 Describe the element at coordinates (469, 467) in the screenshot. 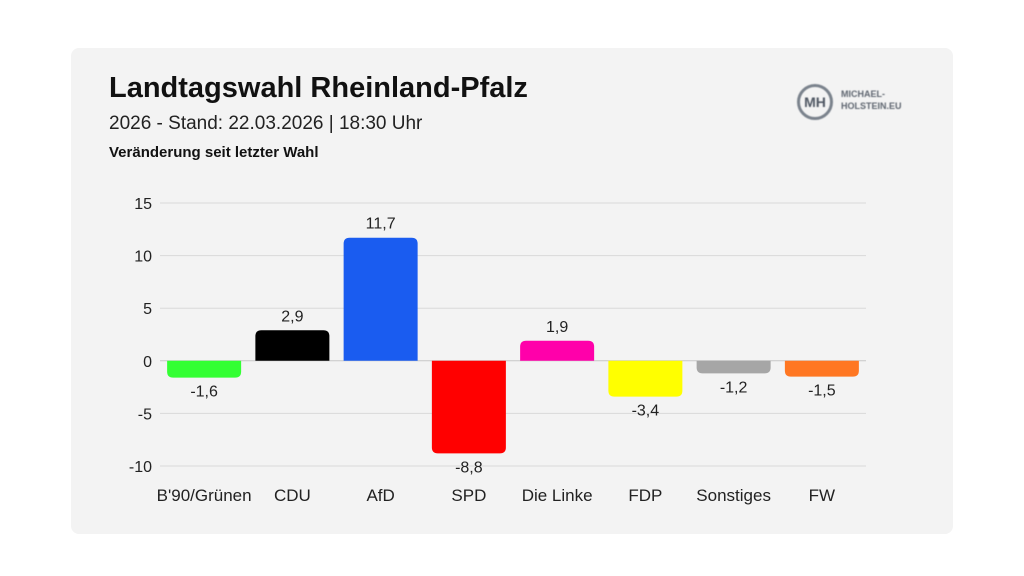

I see `data-label: -8,8` at that location.